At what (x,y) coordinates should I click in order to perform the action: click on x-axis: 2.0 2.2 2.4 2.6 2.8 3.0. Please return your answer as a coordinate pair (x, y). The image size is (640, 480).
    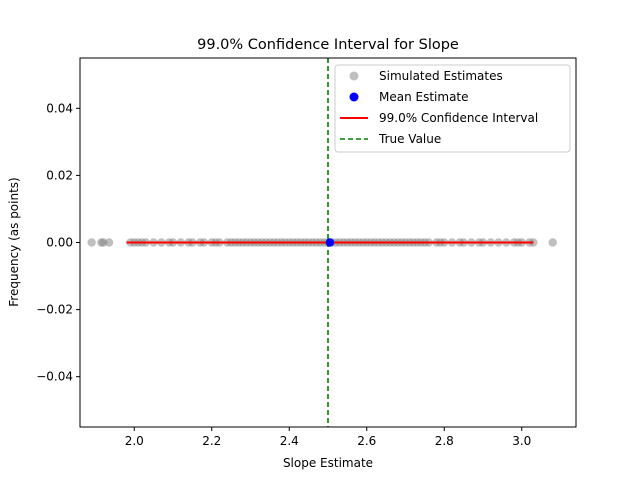
    Looking at the image, I should click on (328, 437).